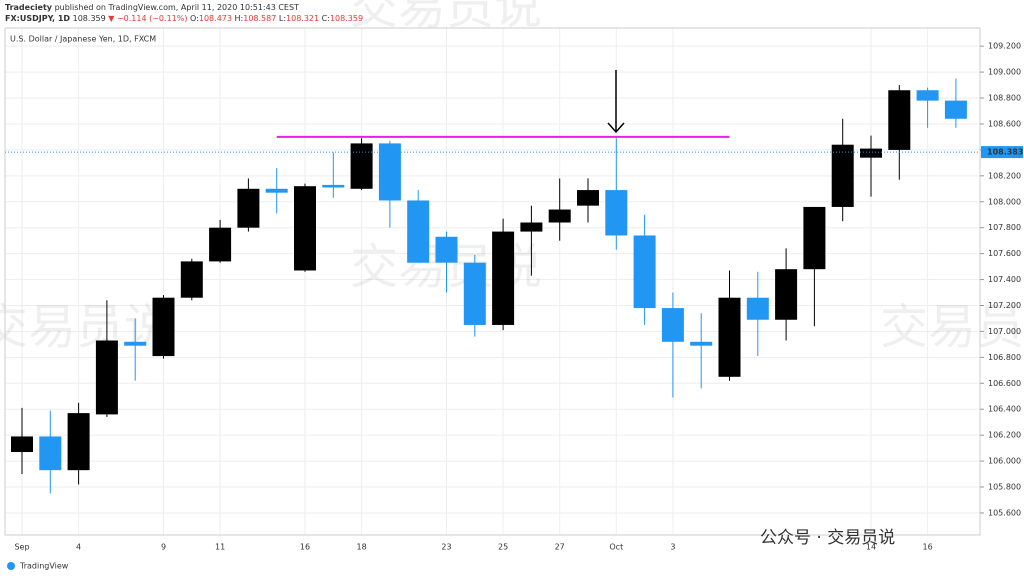 The width and height of the screenshot is (1024, 578). What do you see at coordinates (302, 18) in the screenshot?
I see `ohlc-value: 108.321` at bounding box center [302, 18].